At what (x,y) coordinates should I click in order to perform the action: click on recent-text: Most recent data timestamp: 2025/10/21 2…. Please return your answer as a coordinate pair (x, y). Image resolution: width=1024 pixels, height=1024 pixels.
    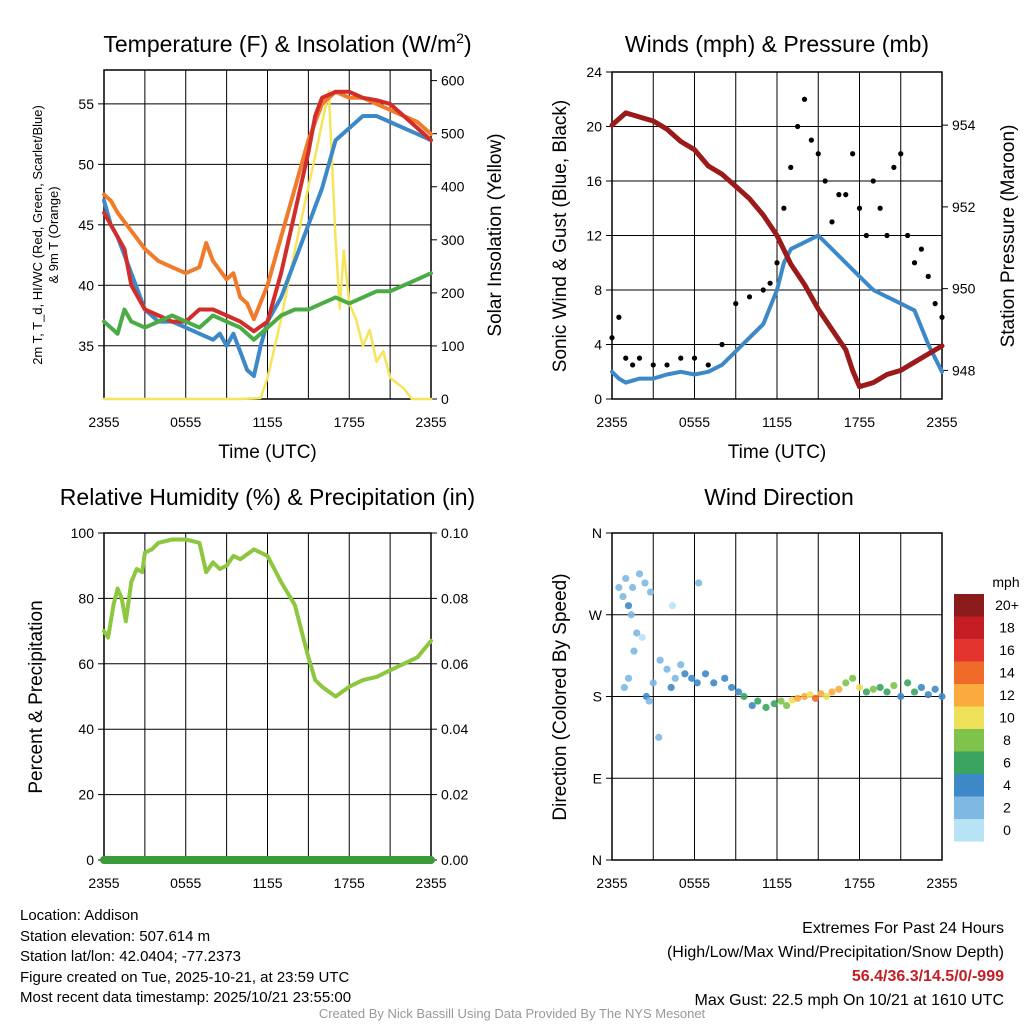
    Looking at the image, I should click on (186, 997).